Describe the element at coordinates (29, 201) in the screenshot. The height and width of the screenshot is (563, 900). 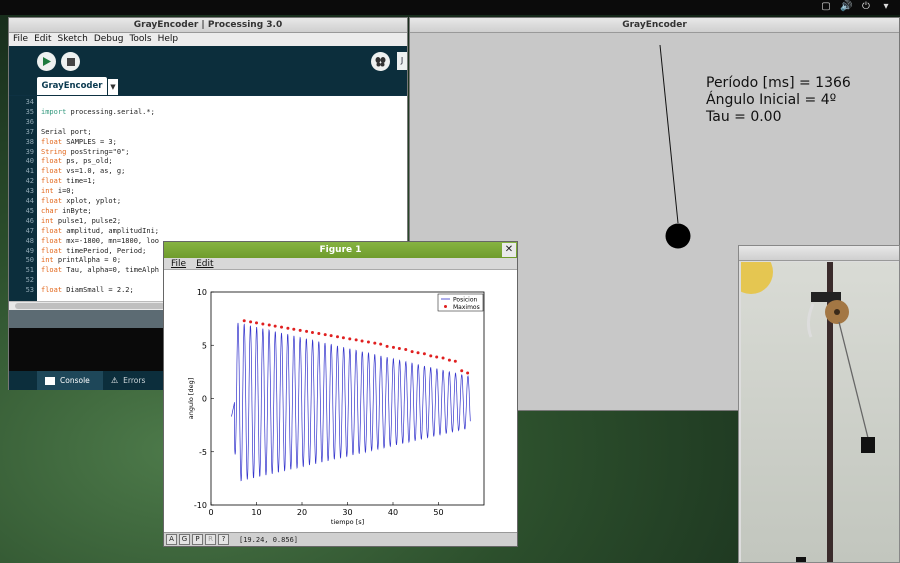
I see `line-number: 44` at that location.